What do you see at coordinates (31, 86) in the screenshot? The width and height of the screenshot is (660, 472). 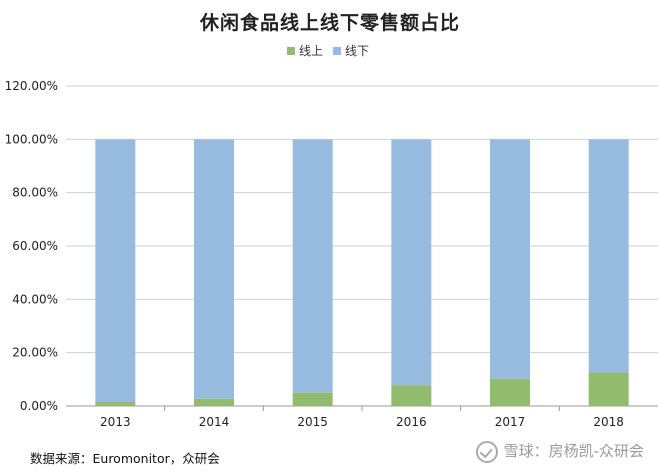 I see `y-tick-label: 120.00%` at bounding box center [31, 86].